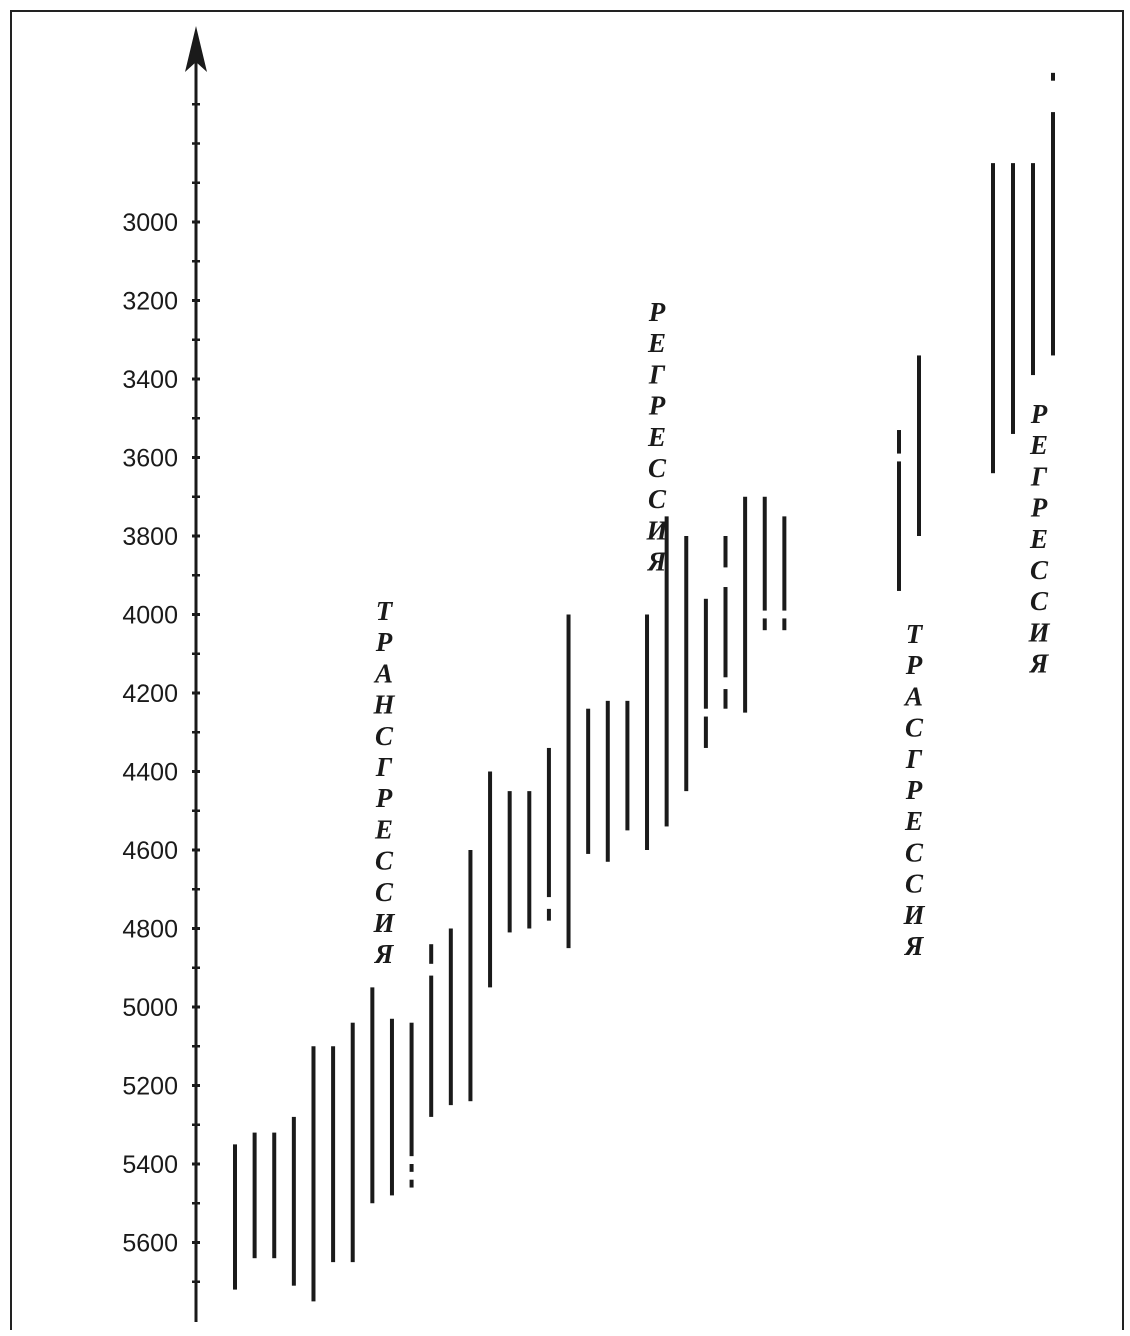  I want to click on y-tick-label: 3000, so click(150, 223).